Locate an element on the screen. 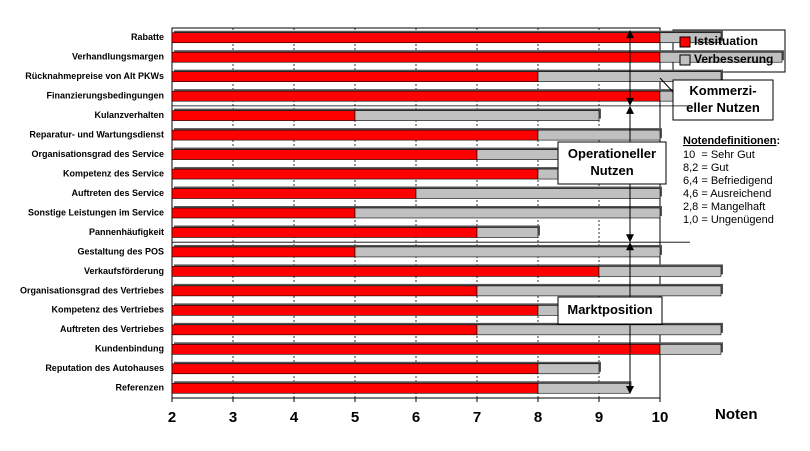  category-label: Kompetenz des Service is located at coordinates (113, 173).